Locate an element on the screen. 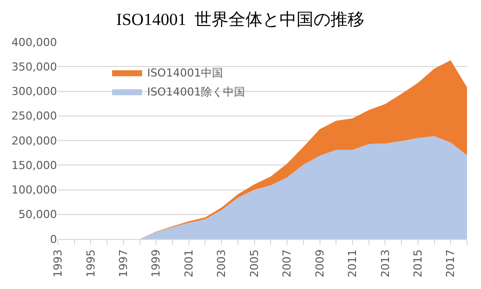  x-tick-label: 2013 is located at coordinates (385, 263).